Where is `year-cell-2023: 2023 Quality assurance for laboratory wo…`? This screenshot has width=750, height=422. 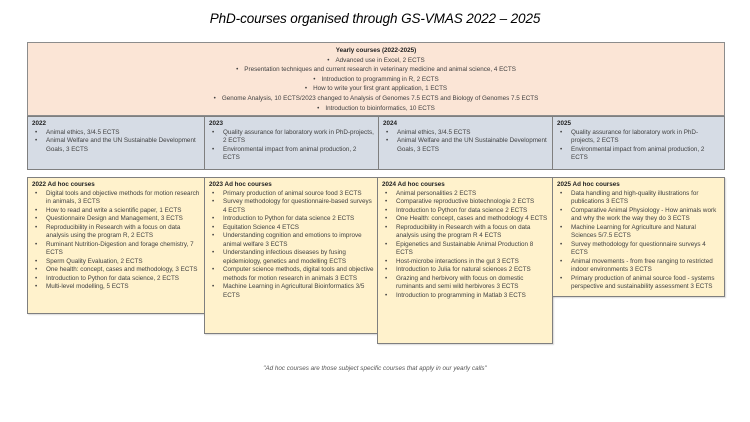 year-cell-2023: 2023 Quality assurance for laboratory wo… is located at coordinates (291, 143).